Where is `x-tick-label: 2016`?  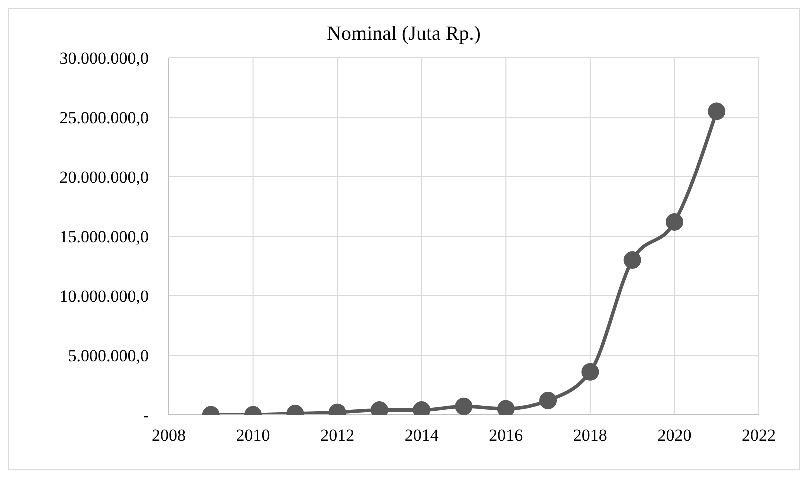 x-tick-label: 2016 is located at coordinates (506, 436).